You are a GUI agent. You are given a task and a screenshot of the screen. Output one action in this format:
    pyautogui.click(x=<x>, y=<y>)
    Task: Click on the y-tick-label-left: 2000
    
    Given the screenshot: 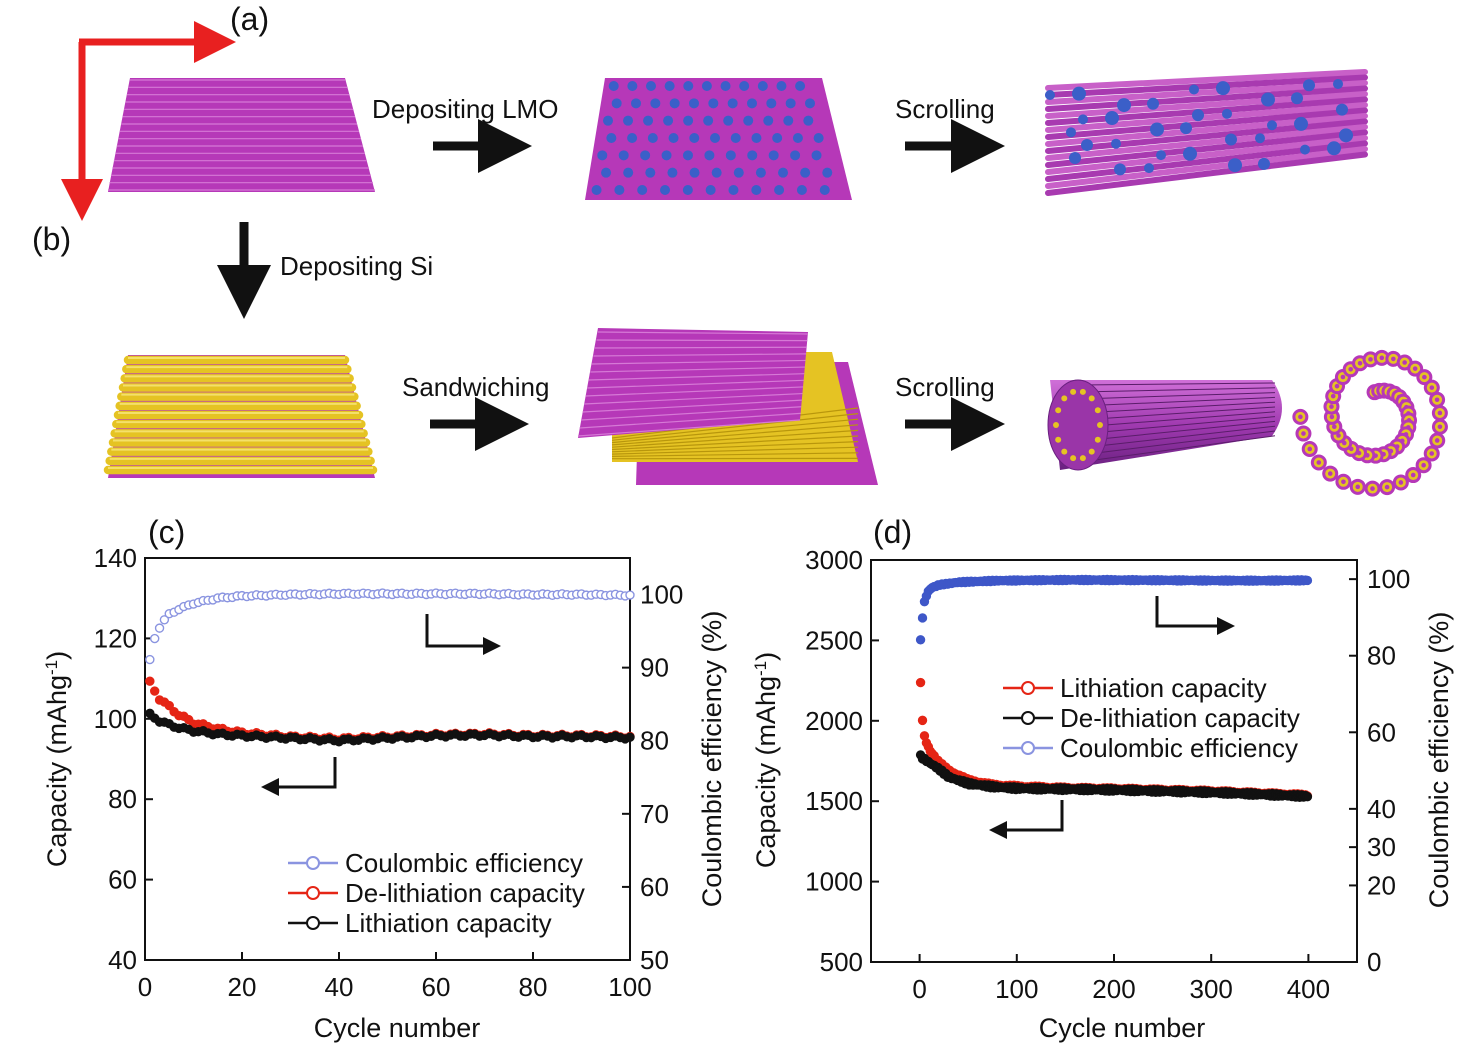 What is the action you would take?
    pyautogui.click(x=834, y=721)
    